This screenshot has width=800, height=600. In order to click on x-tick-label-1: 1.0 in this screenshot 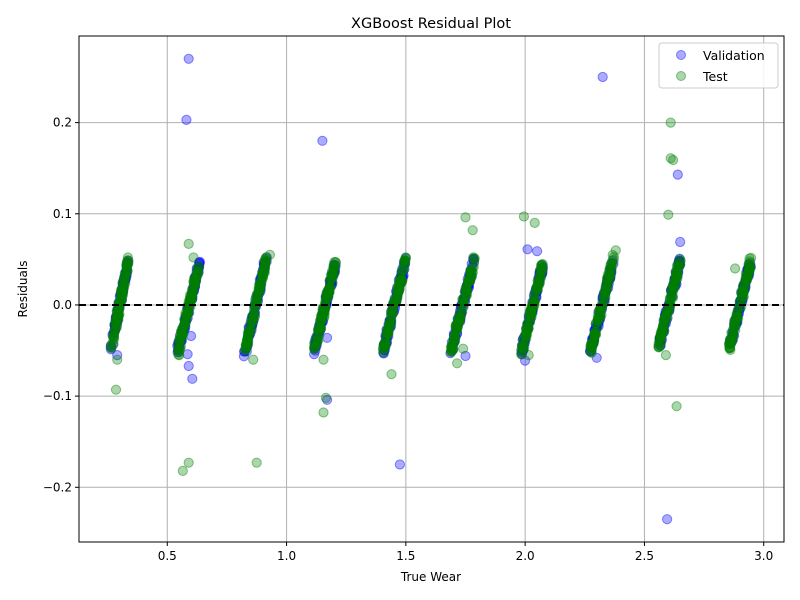, I will do `click(286, 556)`.